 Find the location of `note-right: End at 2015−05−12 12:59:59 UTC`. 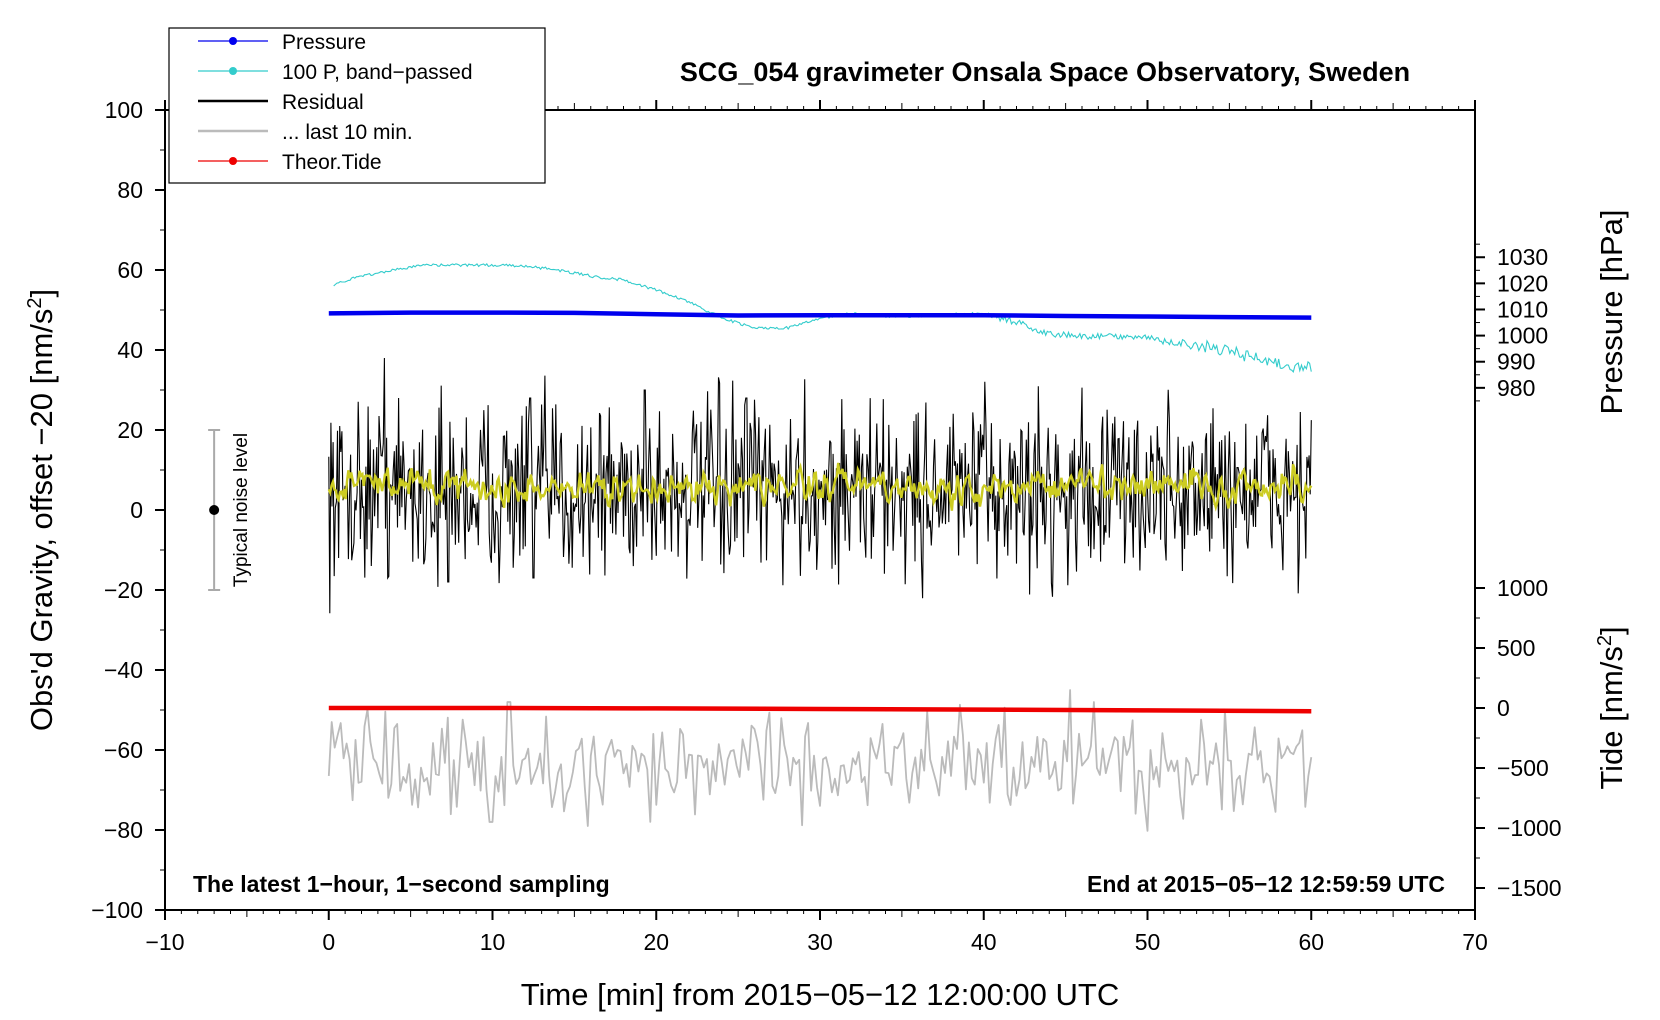

note-right: End at 2015−05−12 12:59:59 UTC is located at coordinates (1266, 884).